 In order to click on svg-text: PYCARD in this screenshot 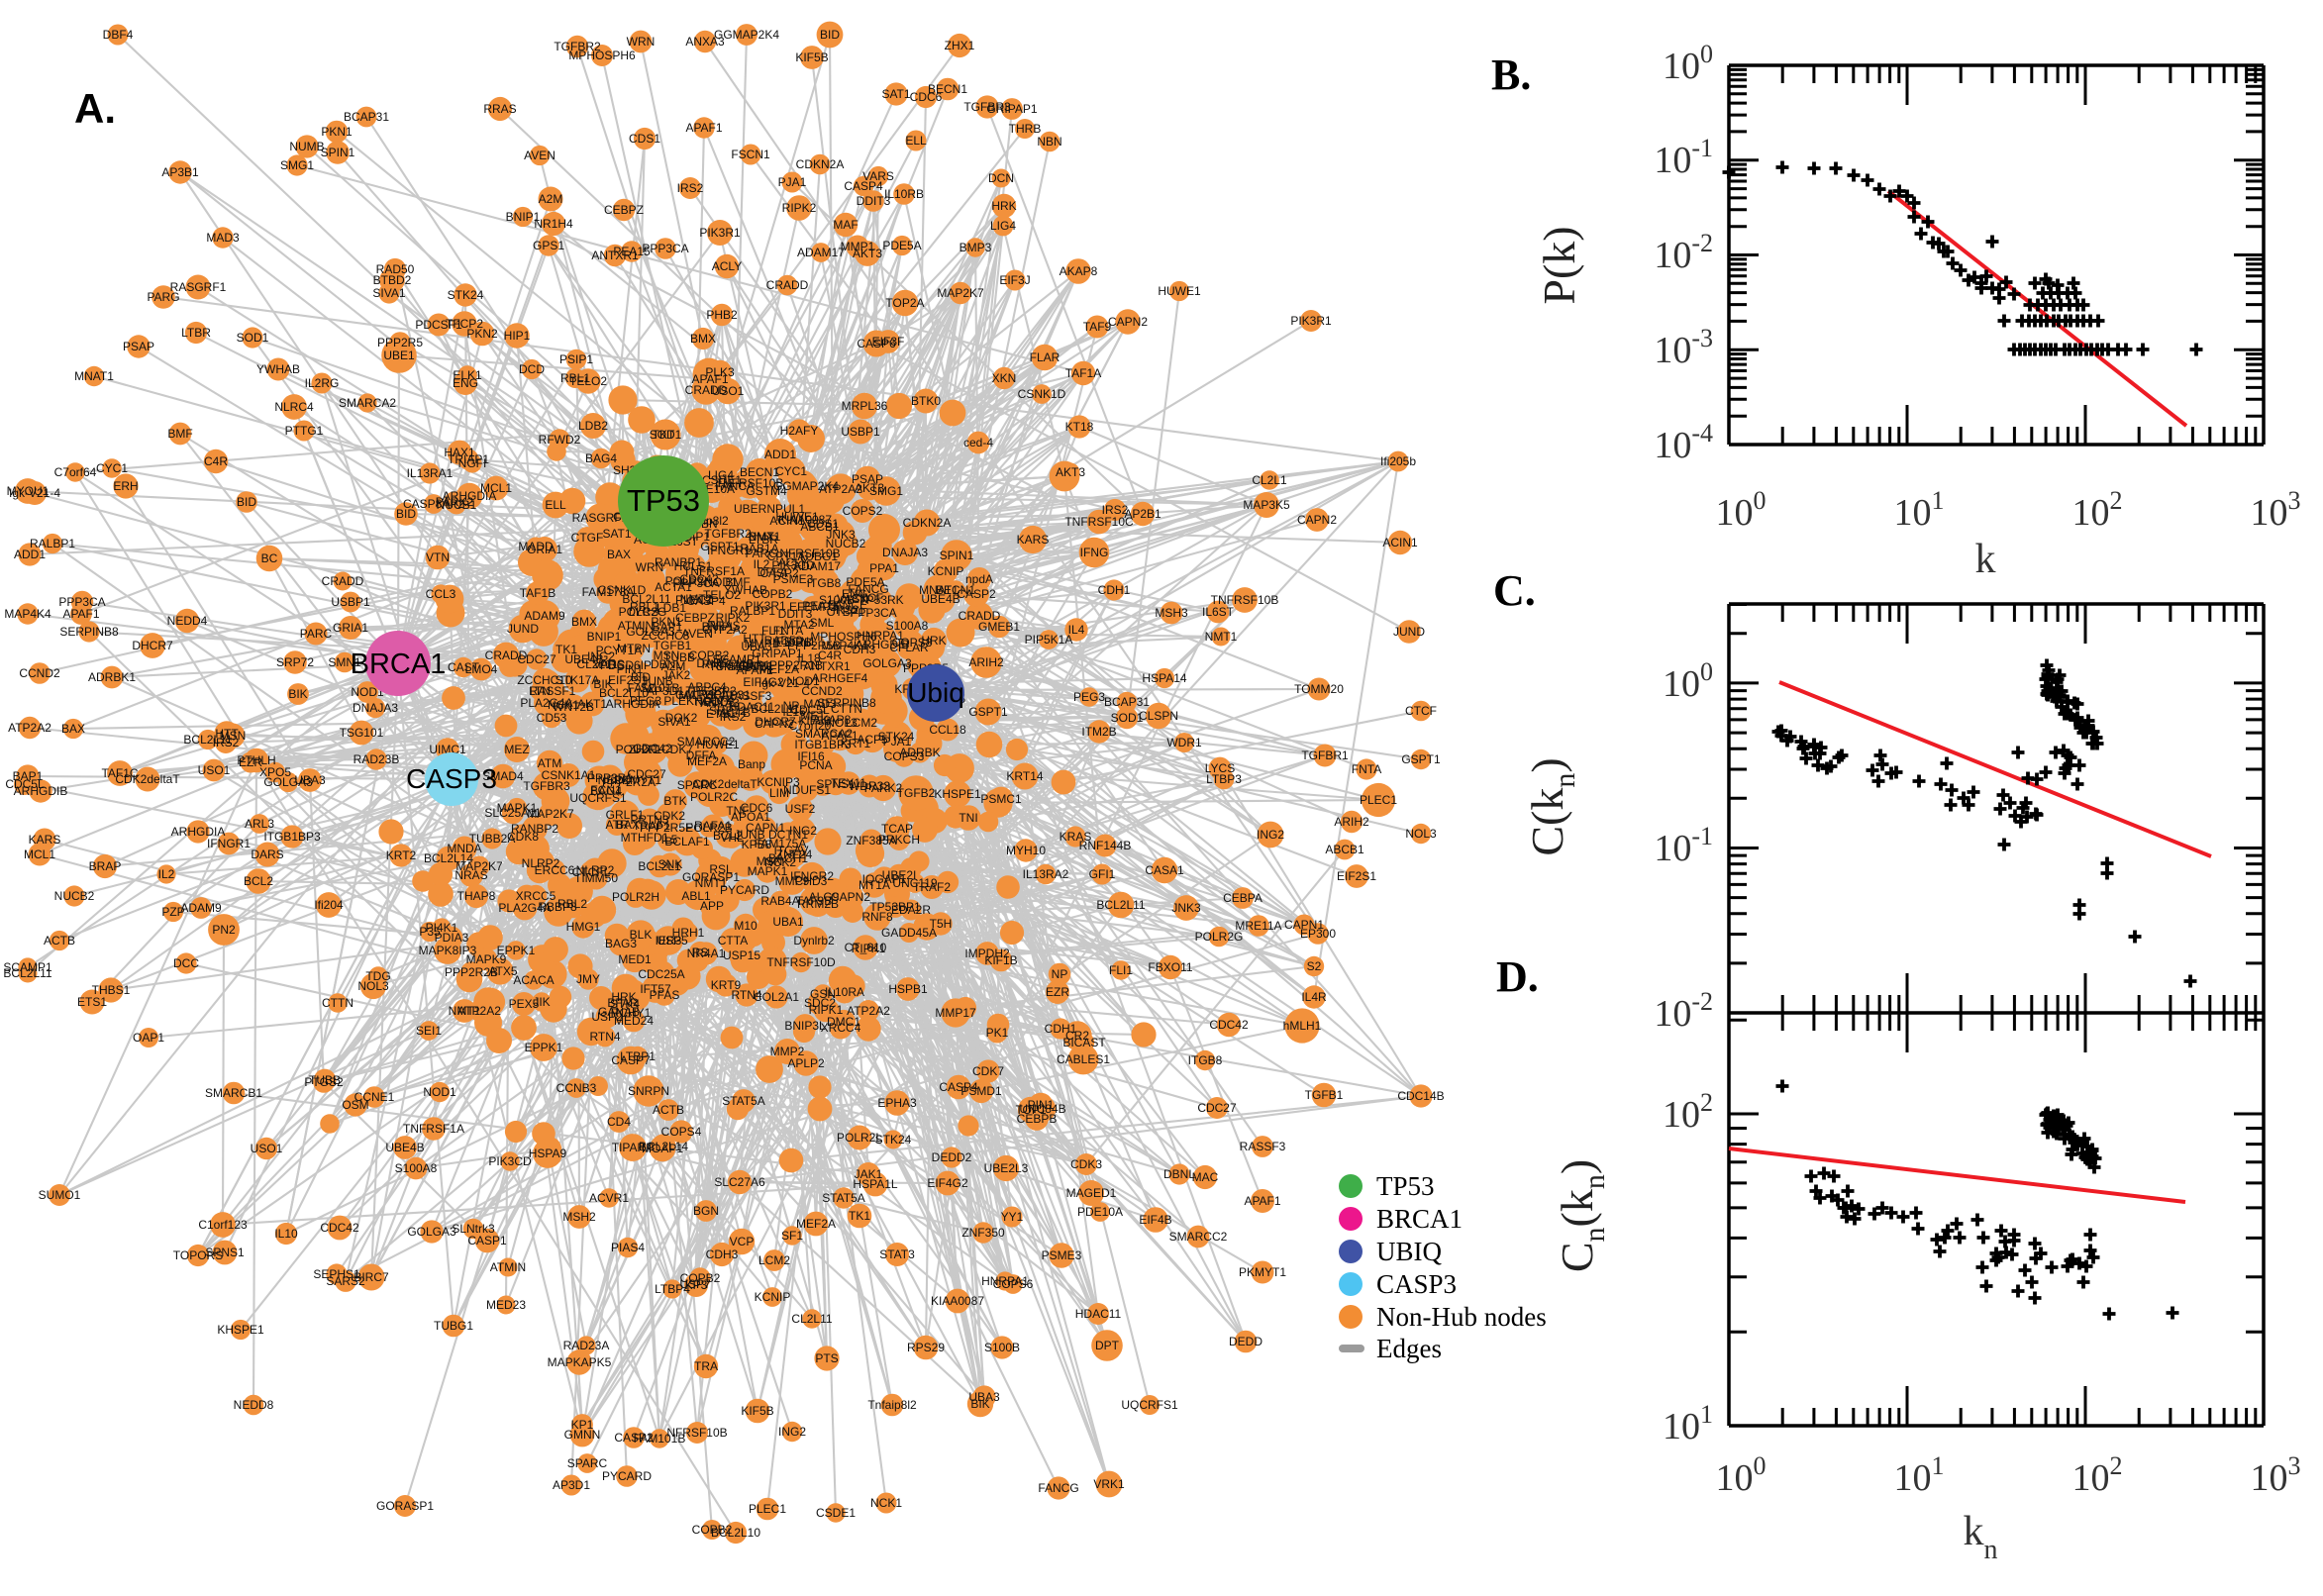, I will do `click(627, 1476)`.